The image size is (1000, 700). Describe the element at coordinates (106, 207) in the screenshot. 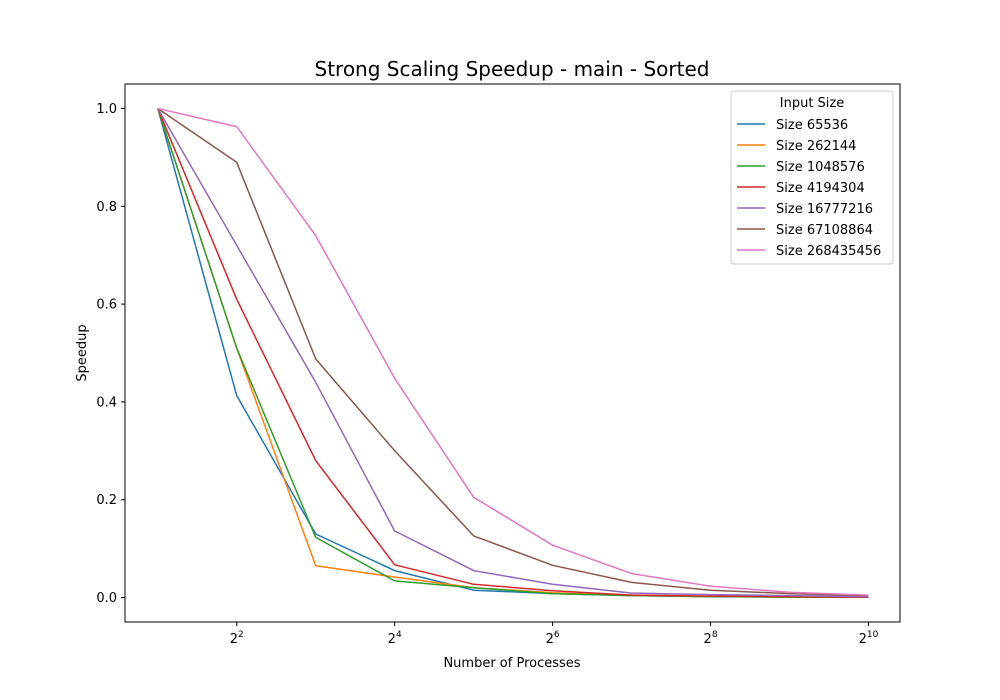

I see `y-tick-label-5: 0.8` at that location.